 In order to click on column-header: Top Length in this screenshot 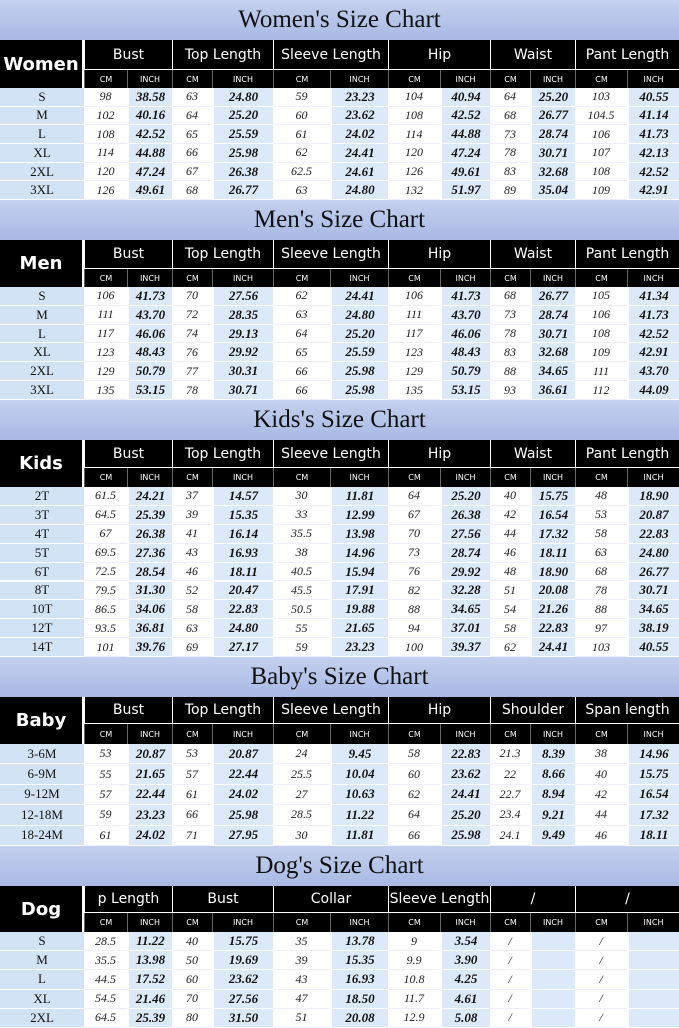, I will do `click(222, 454)`.